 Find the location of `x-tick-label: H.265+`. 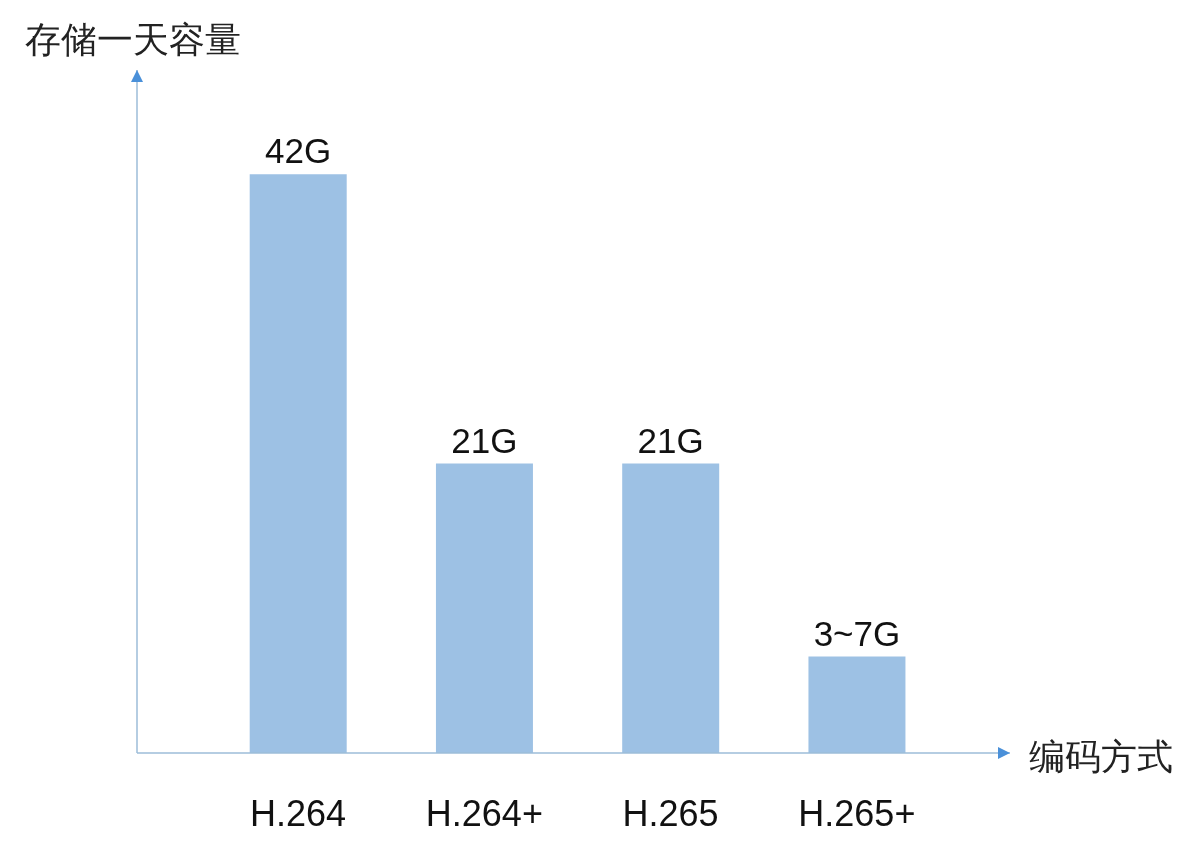

x-tick-label: H.265+ is located at coordinates (857, 813).